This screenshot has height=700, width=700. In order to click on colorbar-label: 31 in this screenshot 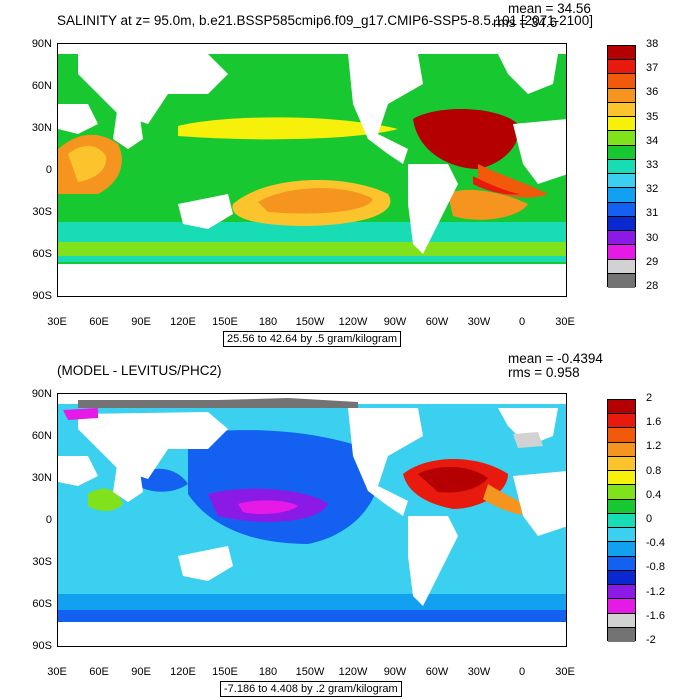, I will do `click(652, 213)`.